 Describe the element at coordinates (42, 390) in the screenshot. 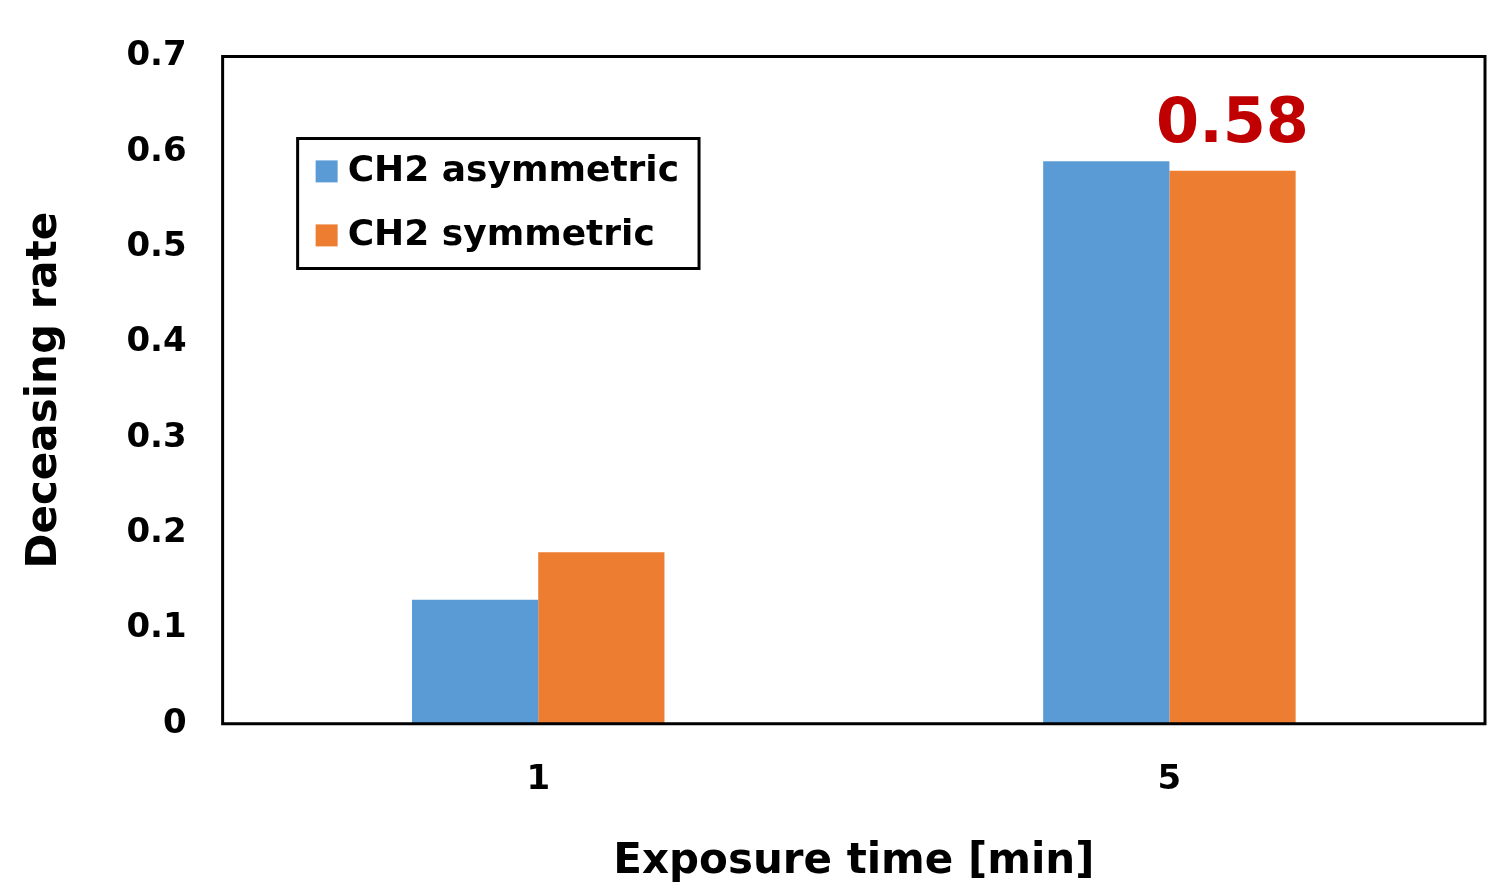

I see `y-axis-title: Deceasing rate` at that location.